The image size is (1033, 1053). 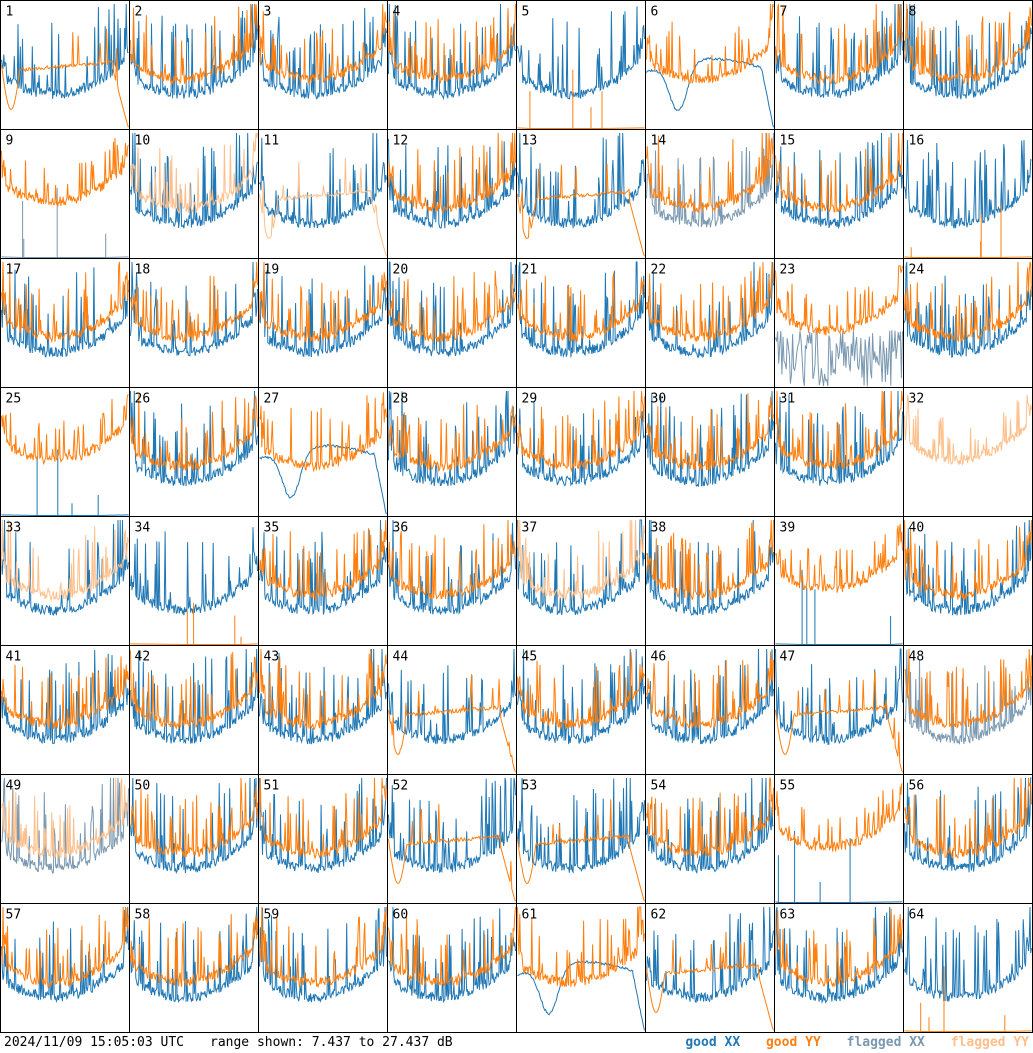 What do you see at coordinates (710, 968) in the screenshot?
I see `panel-62: 62` at bounding box center [710, 968].